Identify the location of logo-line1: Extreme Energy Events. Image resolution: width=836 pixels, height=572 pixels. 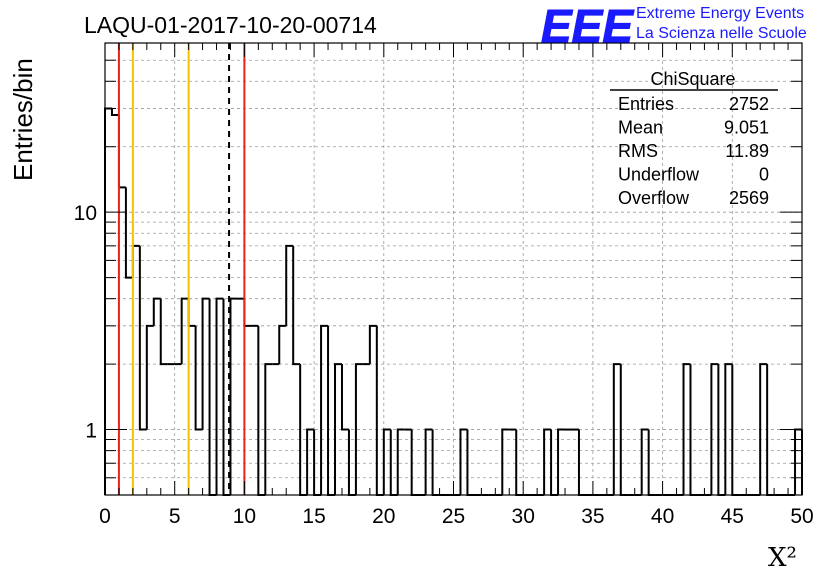
(720, 13).